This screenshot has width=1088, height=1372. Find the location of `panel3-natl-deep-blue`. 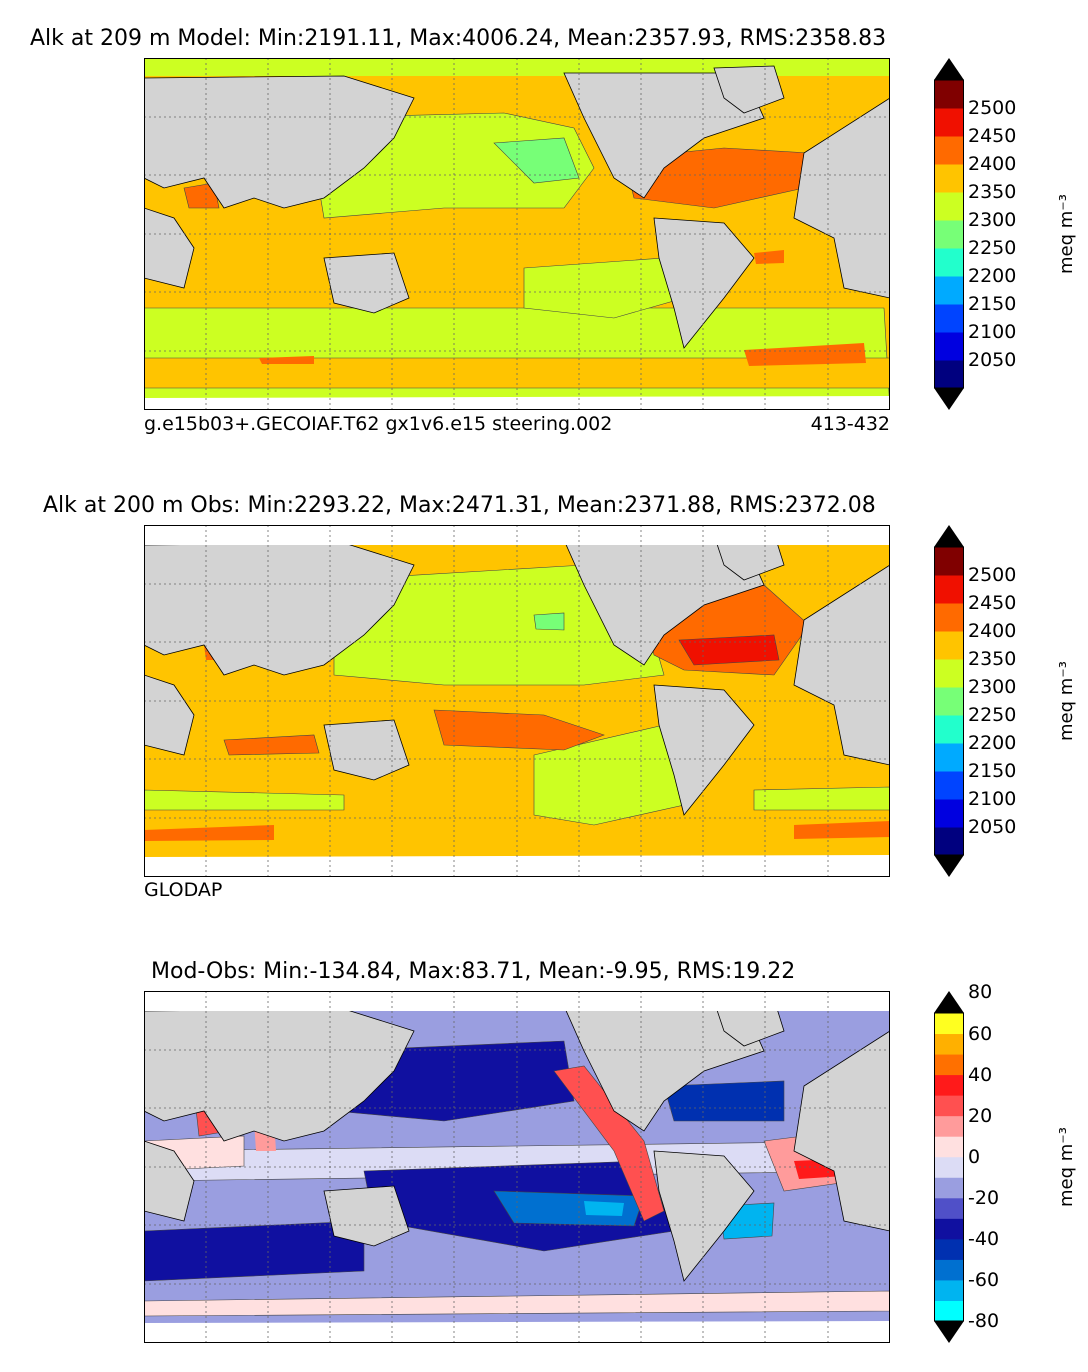

panel3-natl-deep-blue is located at coordinates (724, 1101).